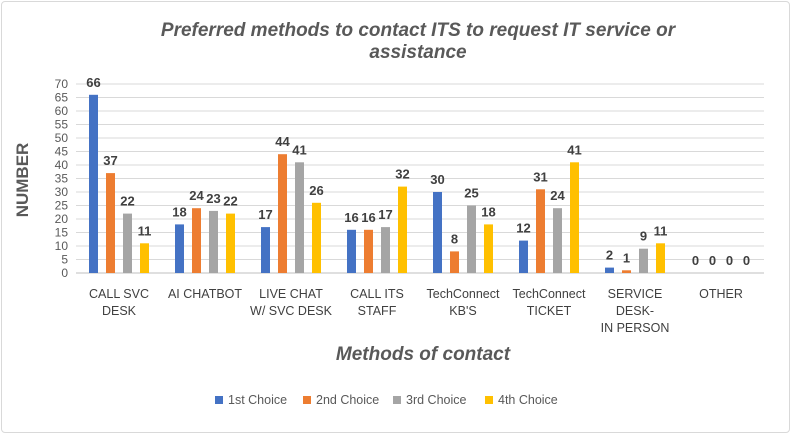 The width and height of the screenshot is (791, 434). Describe the element at coordinates (22, 180) in the screenshot. I see `y-axis-label: NUMBER` at that location.